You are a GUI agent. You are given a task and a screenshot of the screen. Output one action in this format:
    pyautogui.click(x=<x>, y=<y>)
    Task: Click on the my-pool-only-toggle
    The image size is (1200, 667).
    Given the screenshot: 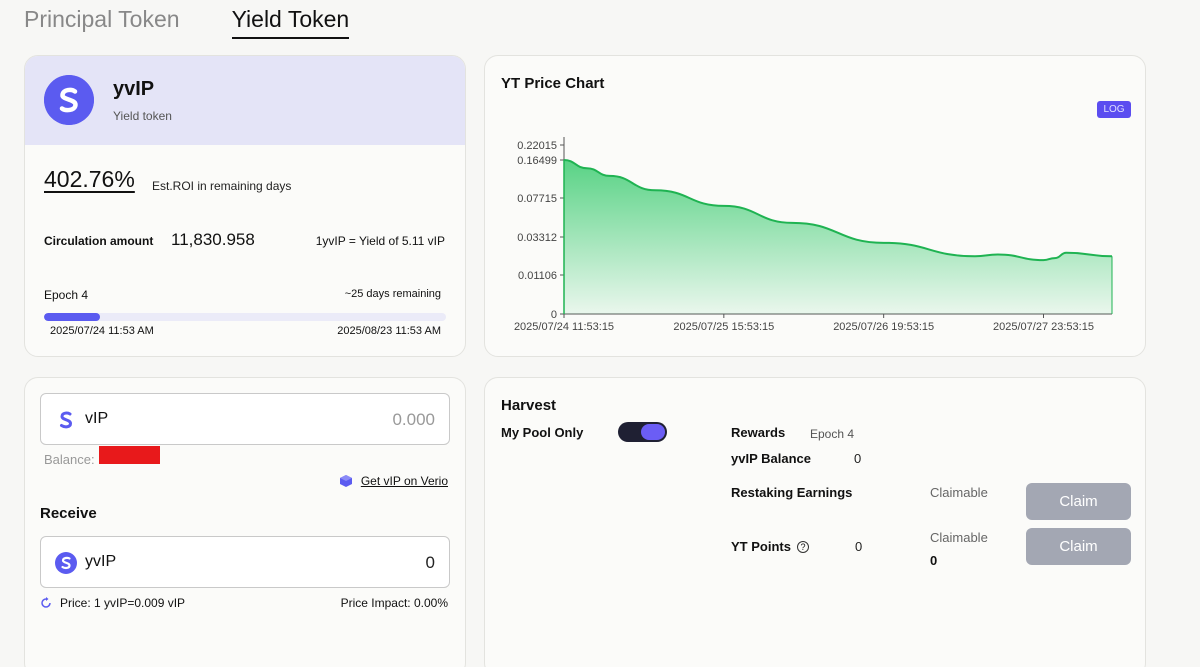 What is the action you would take?
    pyautogui.click(x=642, y=432)
    